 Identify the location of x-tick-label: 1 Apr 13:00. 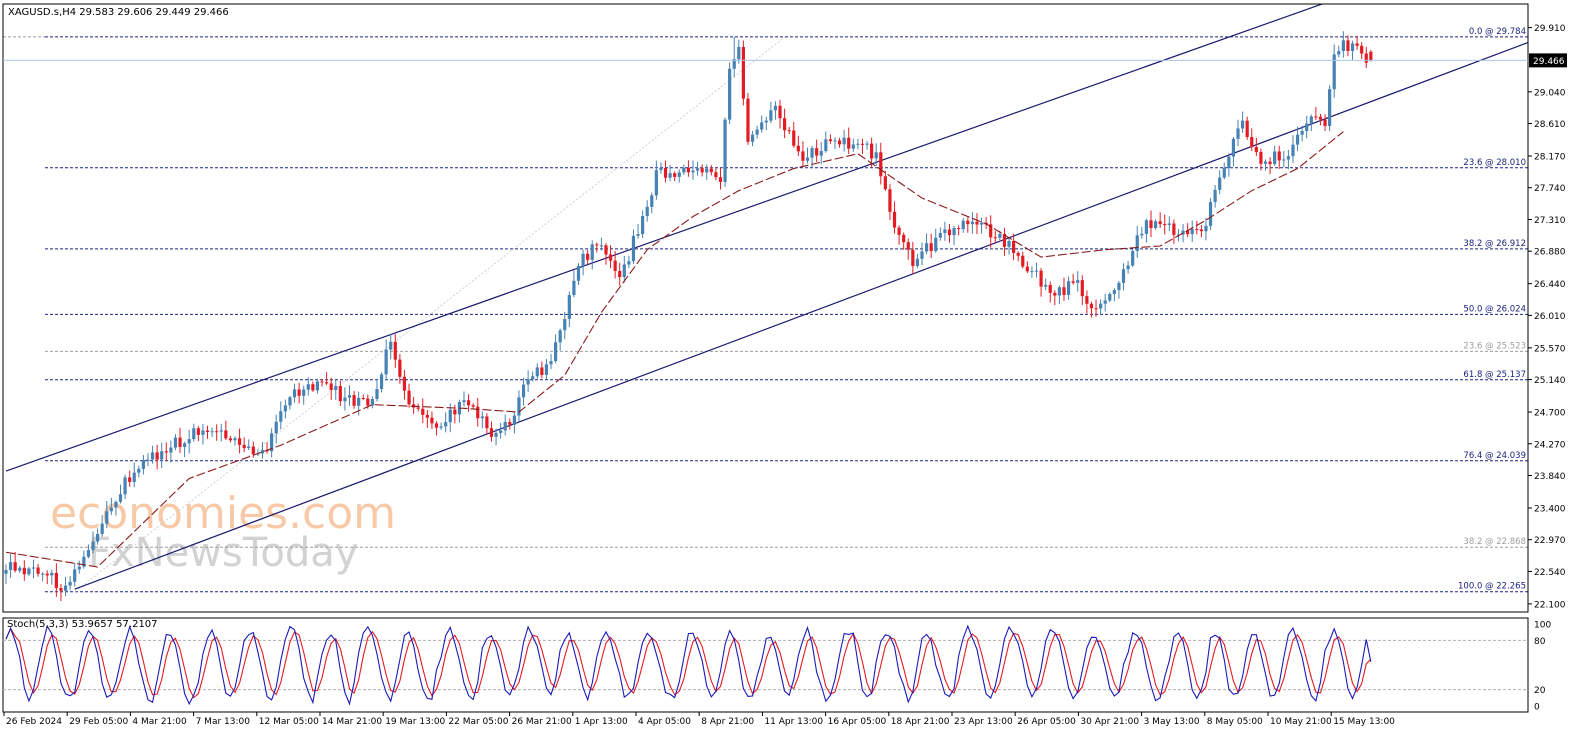
(601, 722).